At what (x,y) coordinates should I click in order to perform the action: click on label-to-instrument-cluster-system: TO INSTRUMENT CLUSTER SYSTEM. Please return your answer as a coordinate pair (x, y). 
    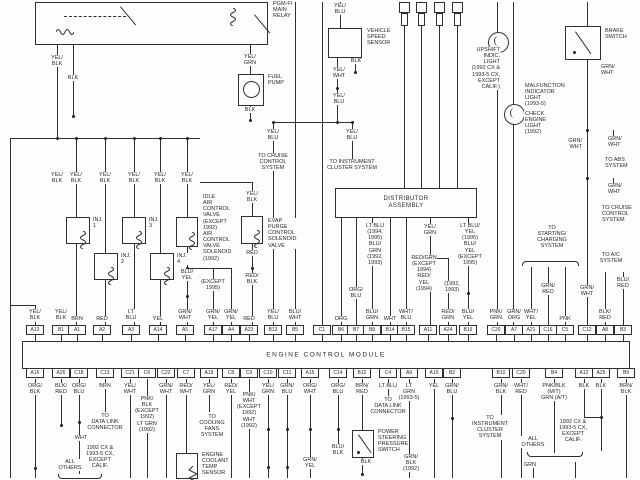
    Looking at the image, I should click on (352, 165).